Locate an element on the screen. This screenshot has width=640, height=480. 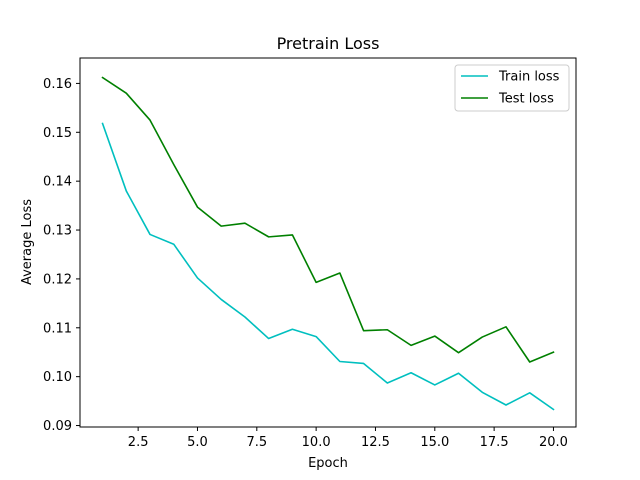
y-tick-label: 0.09 is located at coordinates (57, 426).